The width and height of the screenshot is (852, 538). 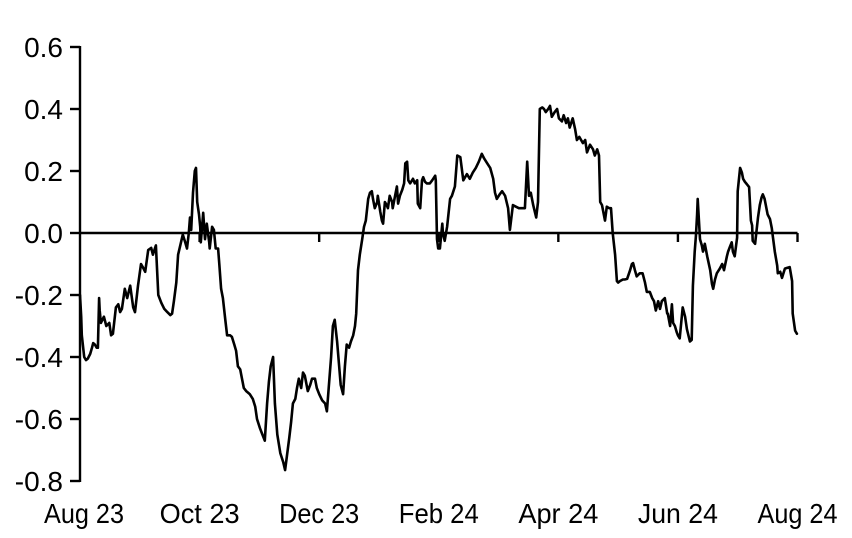 I want to click on x-tick-label: Apr 24, so click(x=558, y=513).